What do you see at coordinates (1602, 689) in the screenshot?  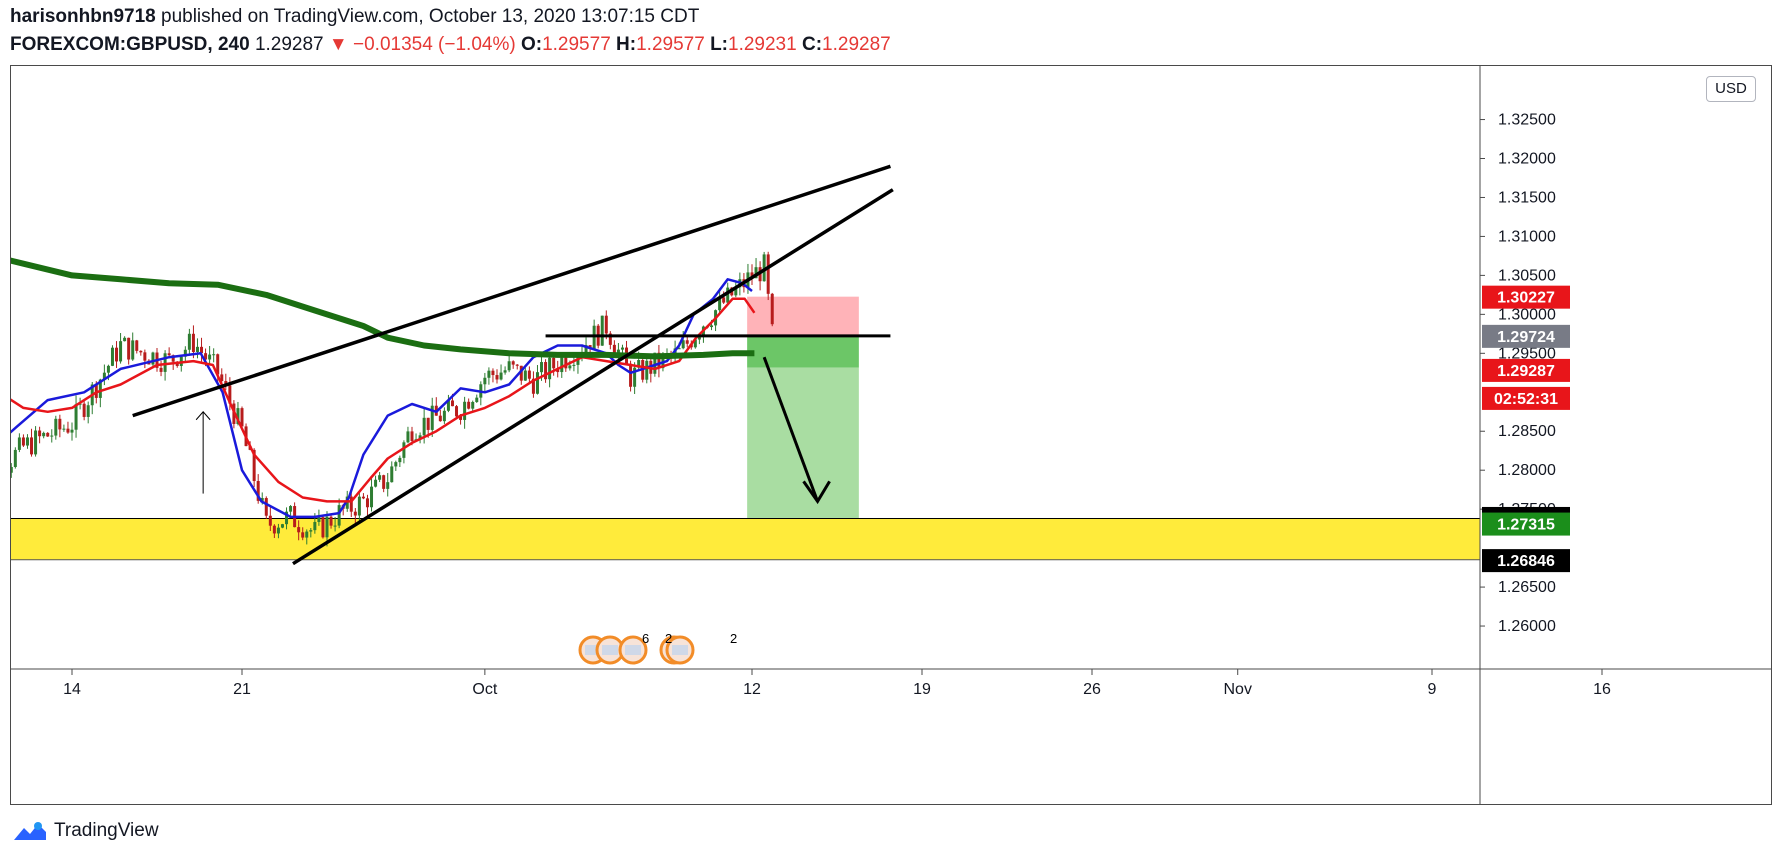 I see `time-tick-label: 16` at bounding box center [1602, 689].